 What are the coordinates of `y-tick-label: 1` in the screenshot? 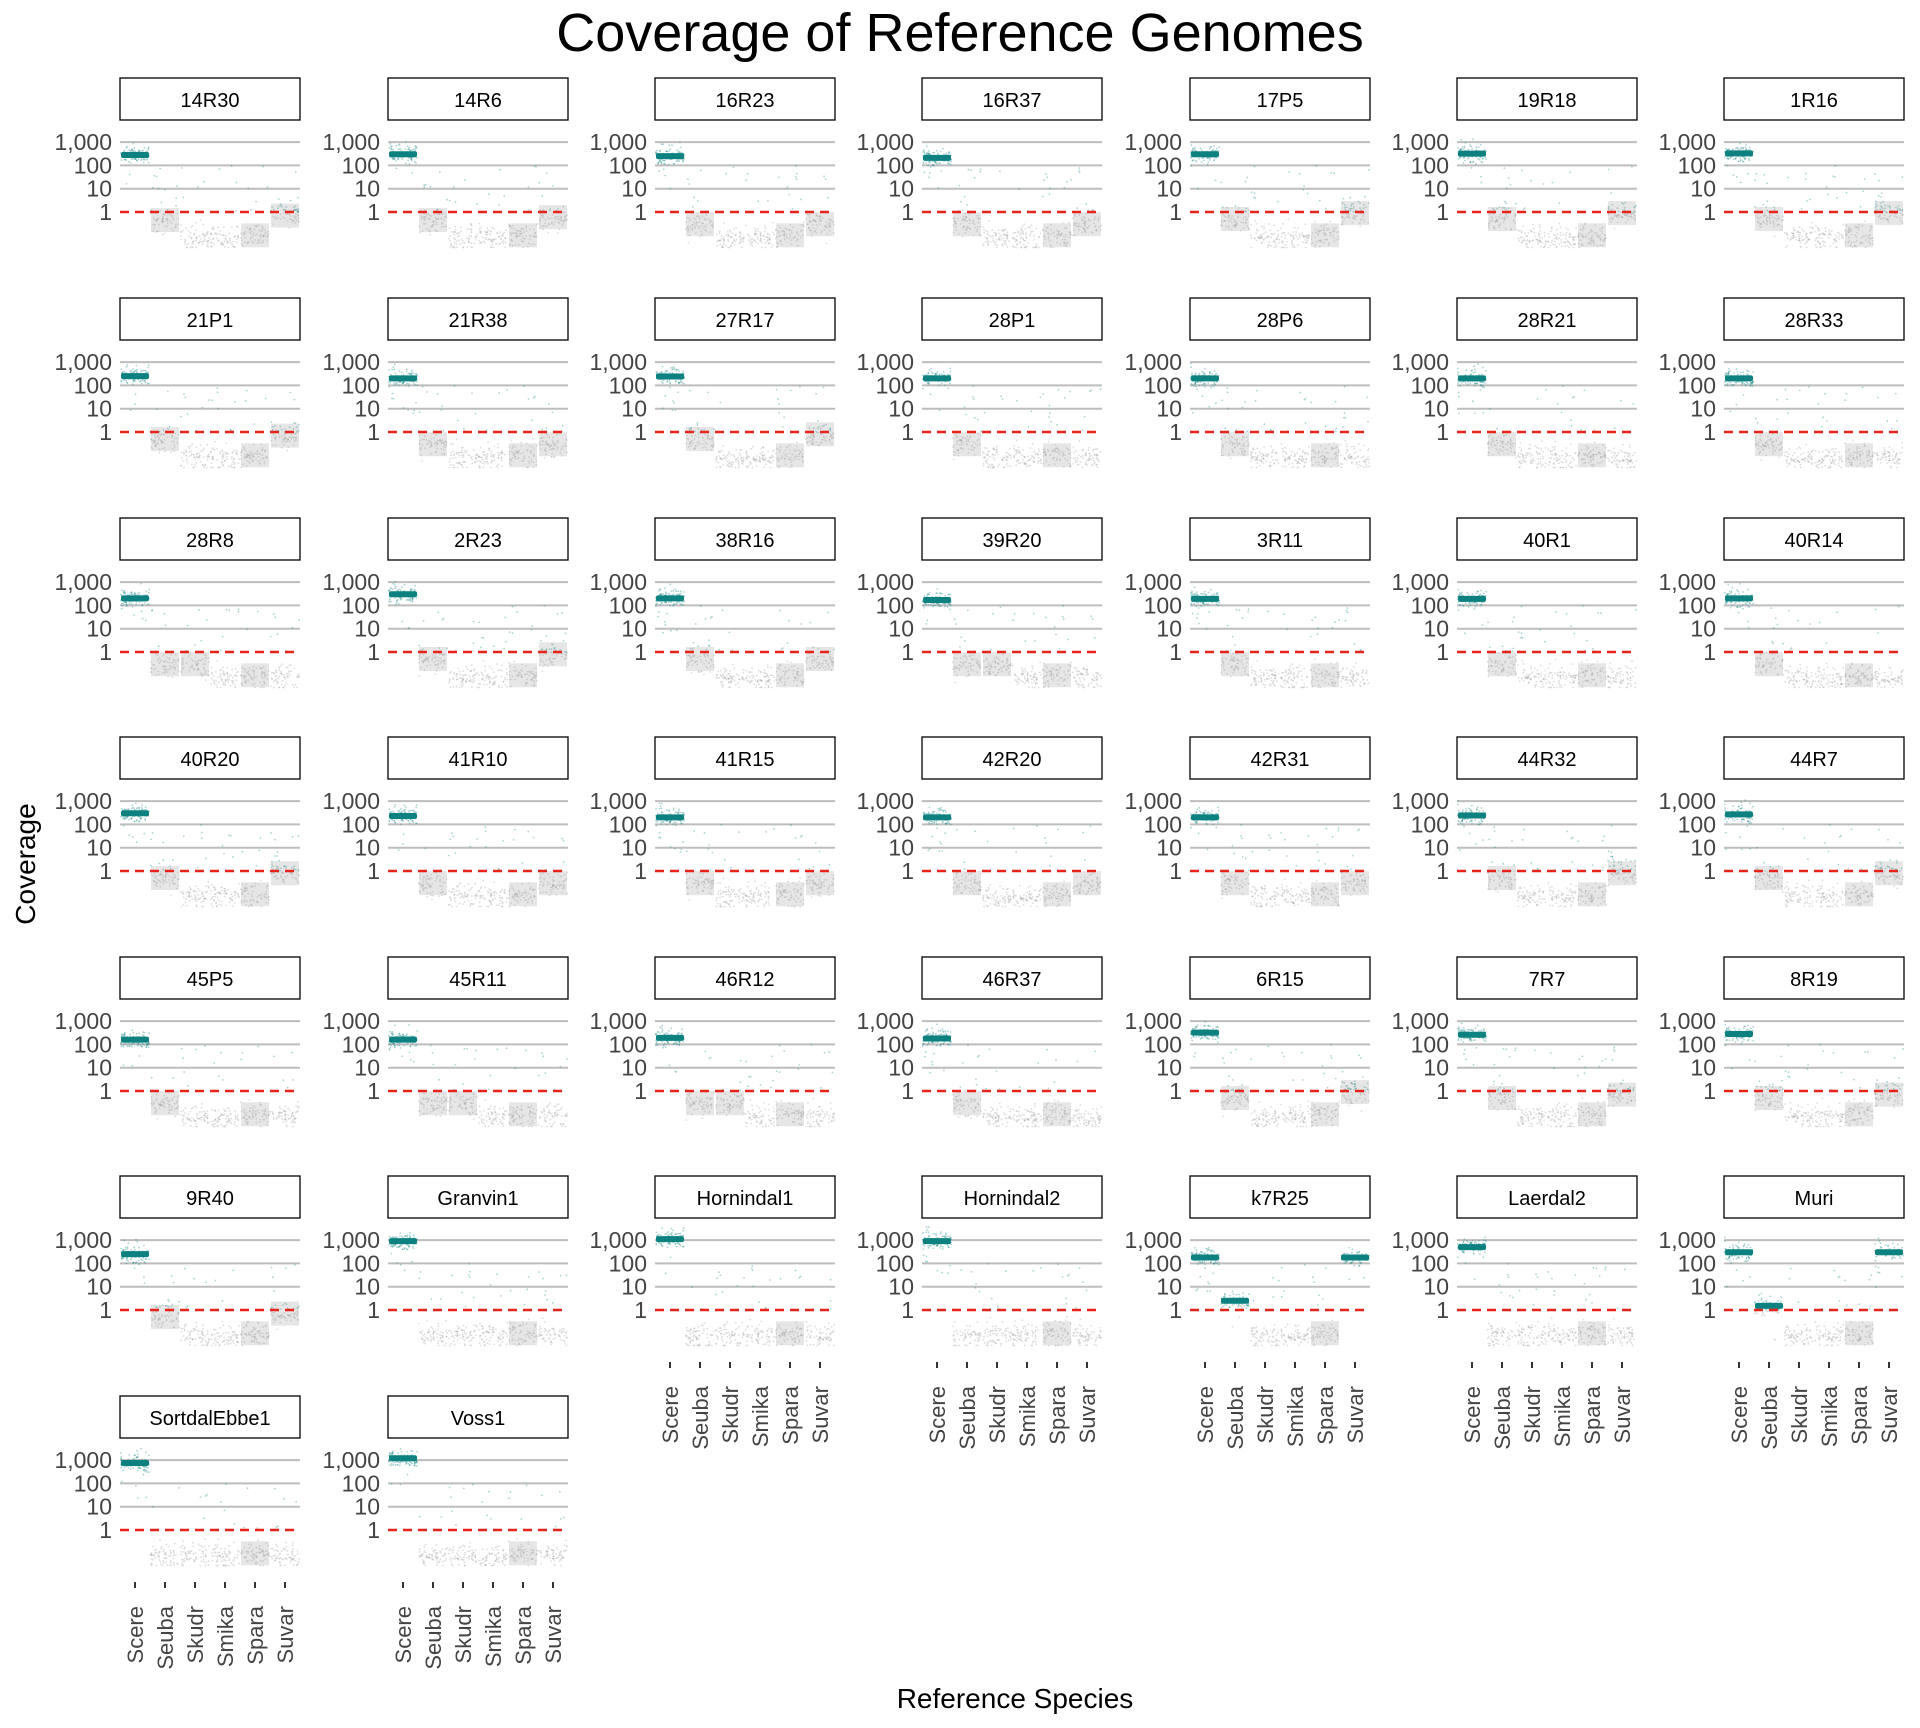 It's located at (640, 212).